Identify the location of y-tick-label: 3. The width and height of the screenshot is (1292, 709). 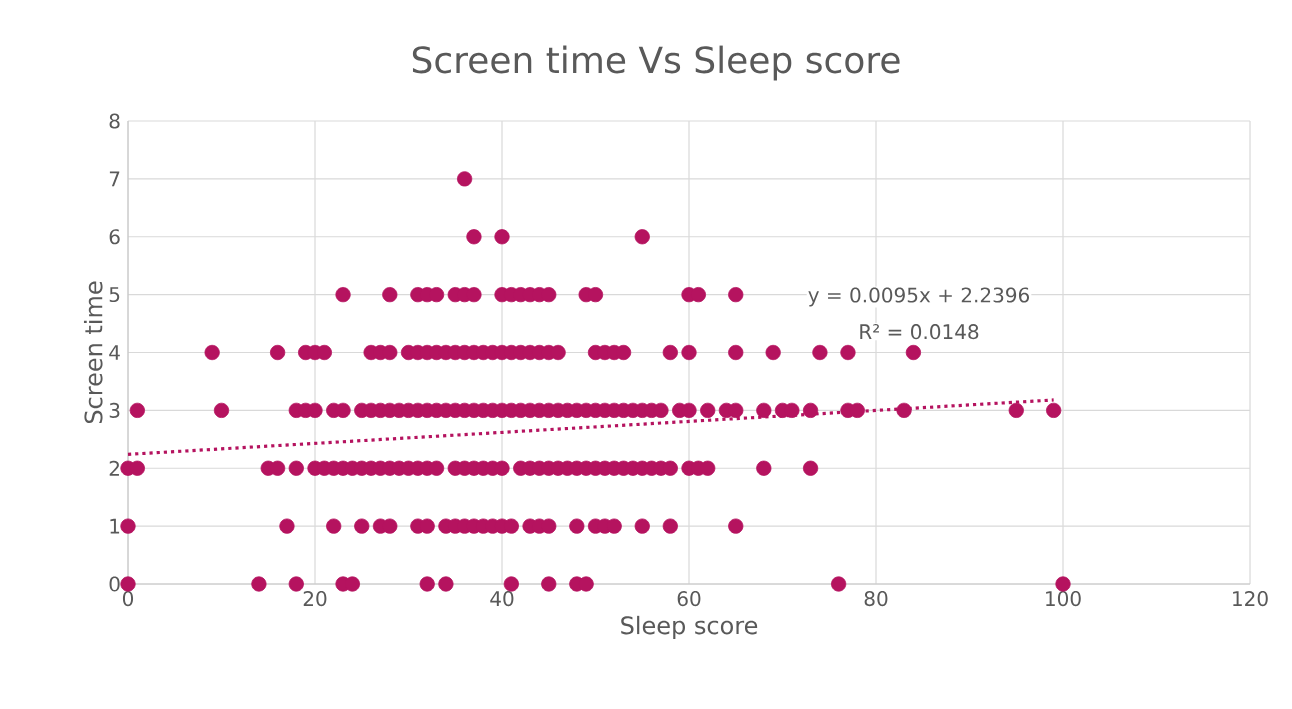
(114, 410).